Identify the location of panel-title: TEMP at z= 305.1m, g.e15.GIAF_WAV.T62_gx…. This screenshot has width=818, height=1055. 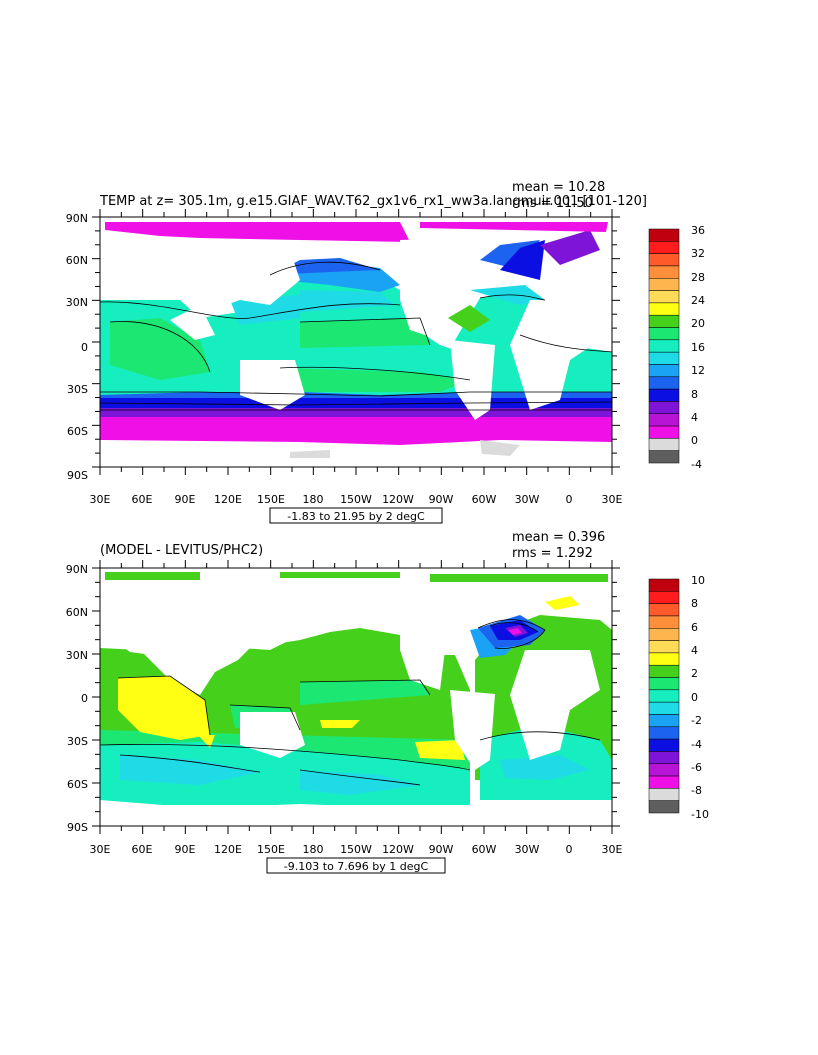
(373, 201).